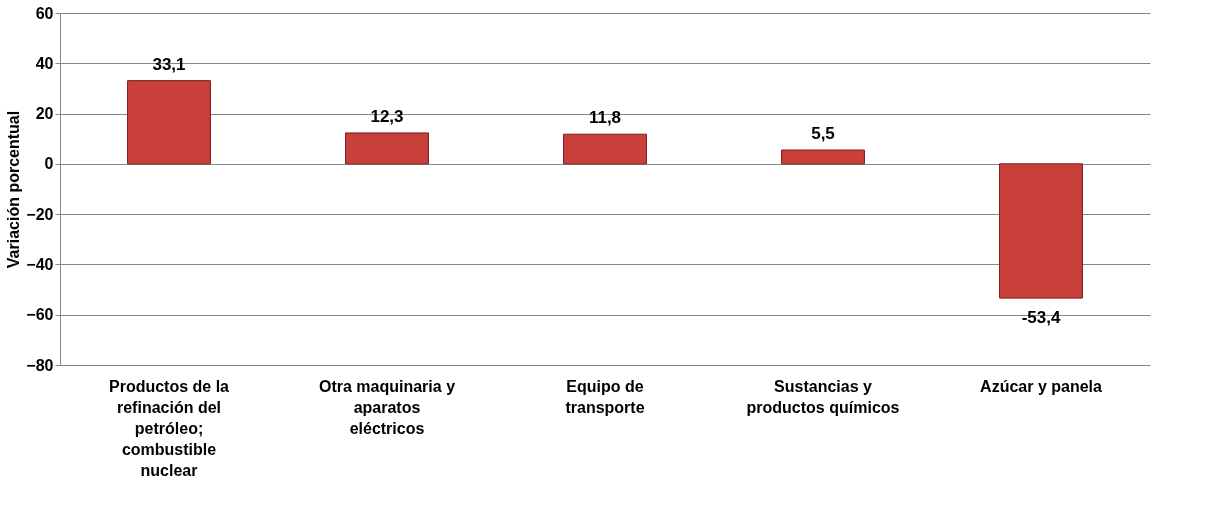 This screenshot has width=1211, height=531. What do you see at coordinates (44, 63) in the screenshot?
I see `y-tick-label: 40` at bounding box center [44, 63].